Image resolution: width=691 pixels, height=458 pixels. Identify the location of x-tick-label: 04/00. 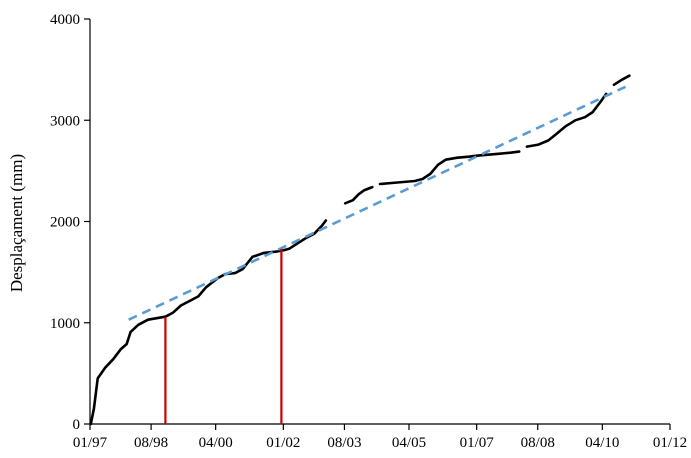
(216, 443).